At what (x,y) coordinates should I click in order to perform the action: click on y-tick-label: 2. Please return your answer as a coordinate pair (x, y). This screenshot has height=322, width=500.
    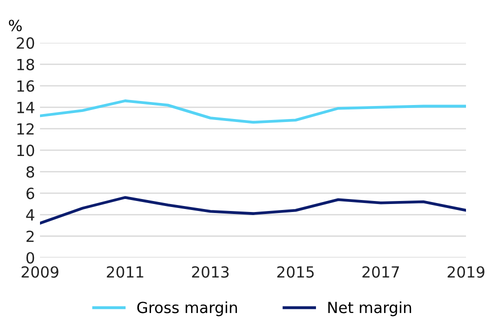
    Looking at the image, I should click on (30, 236).